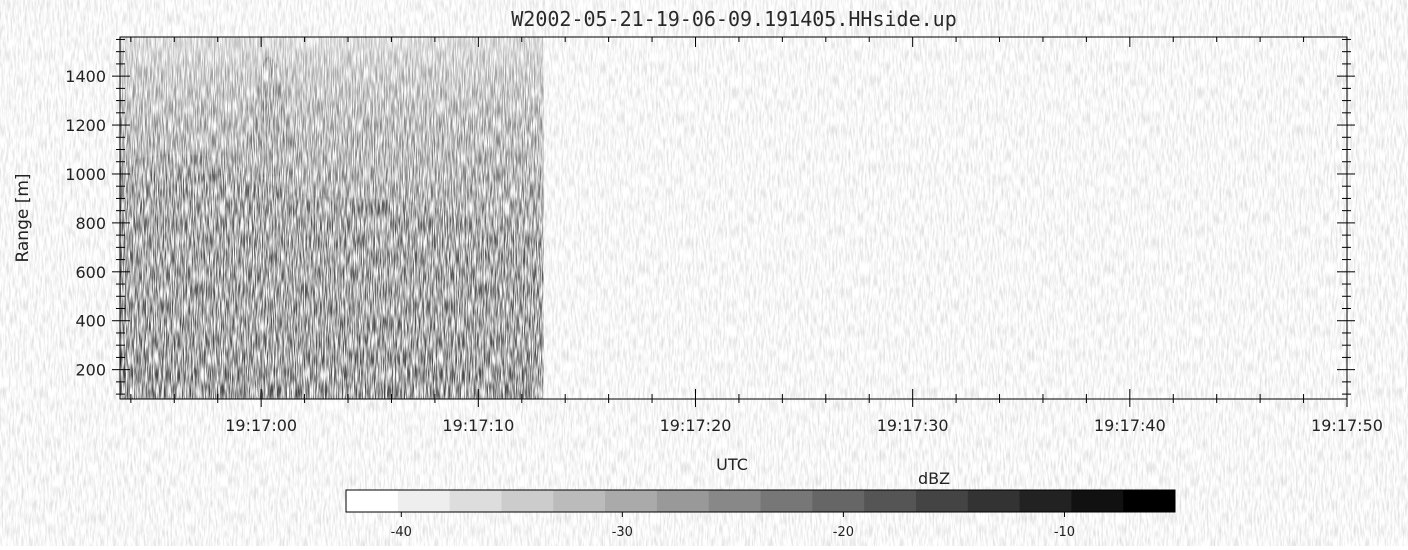  What do you see at coordinates (913, 425) in the screenshot?
I see `x-tick-label: 19:17:30` at bounding box center [913, 425].